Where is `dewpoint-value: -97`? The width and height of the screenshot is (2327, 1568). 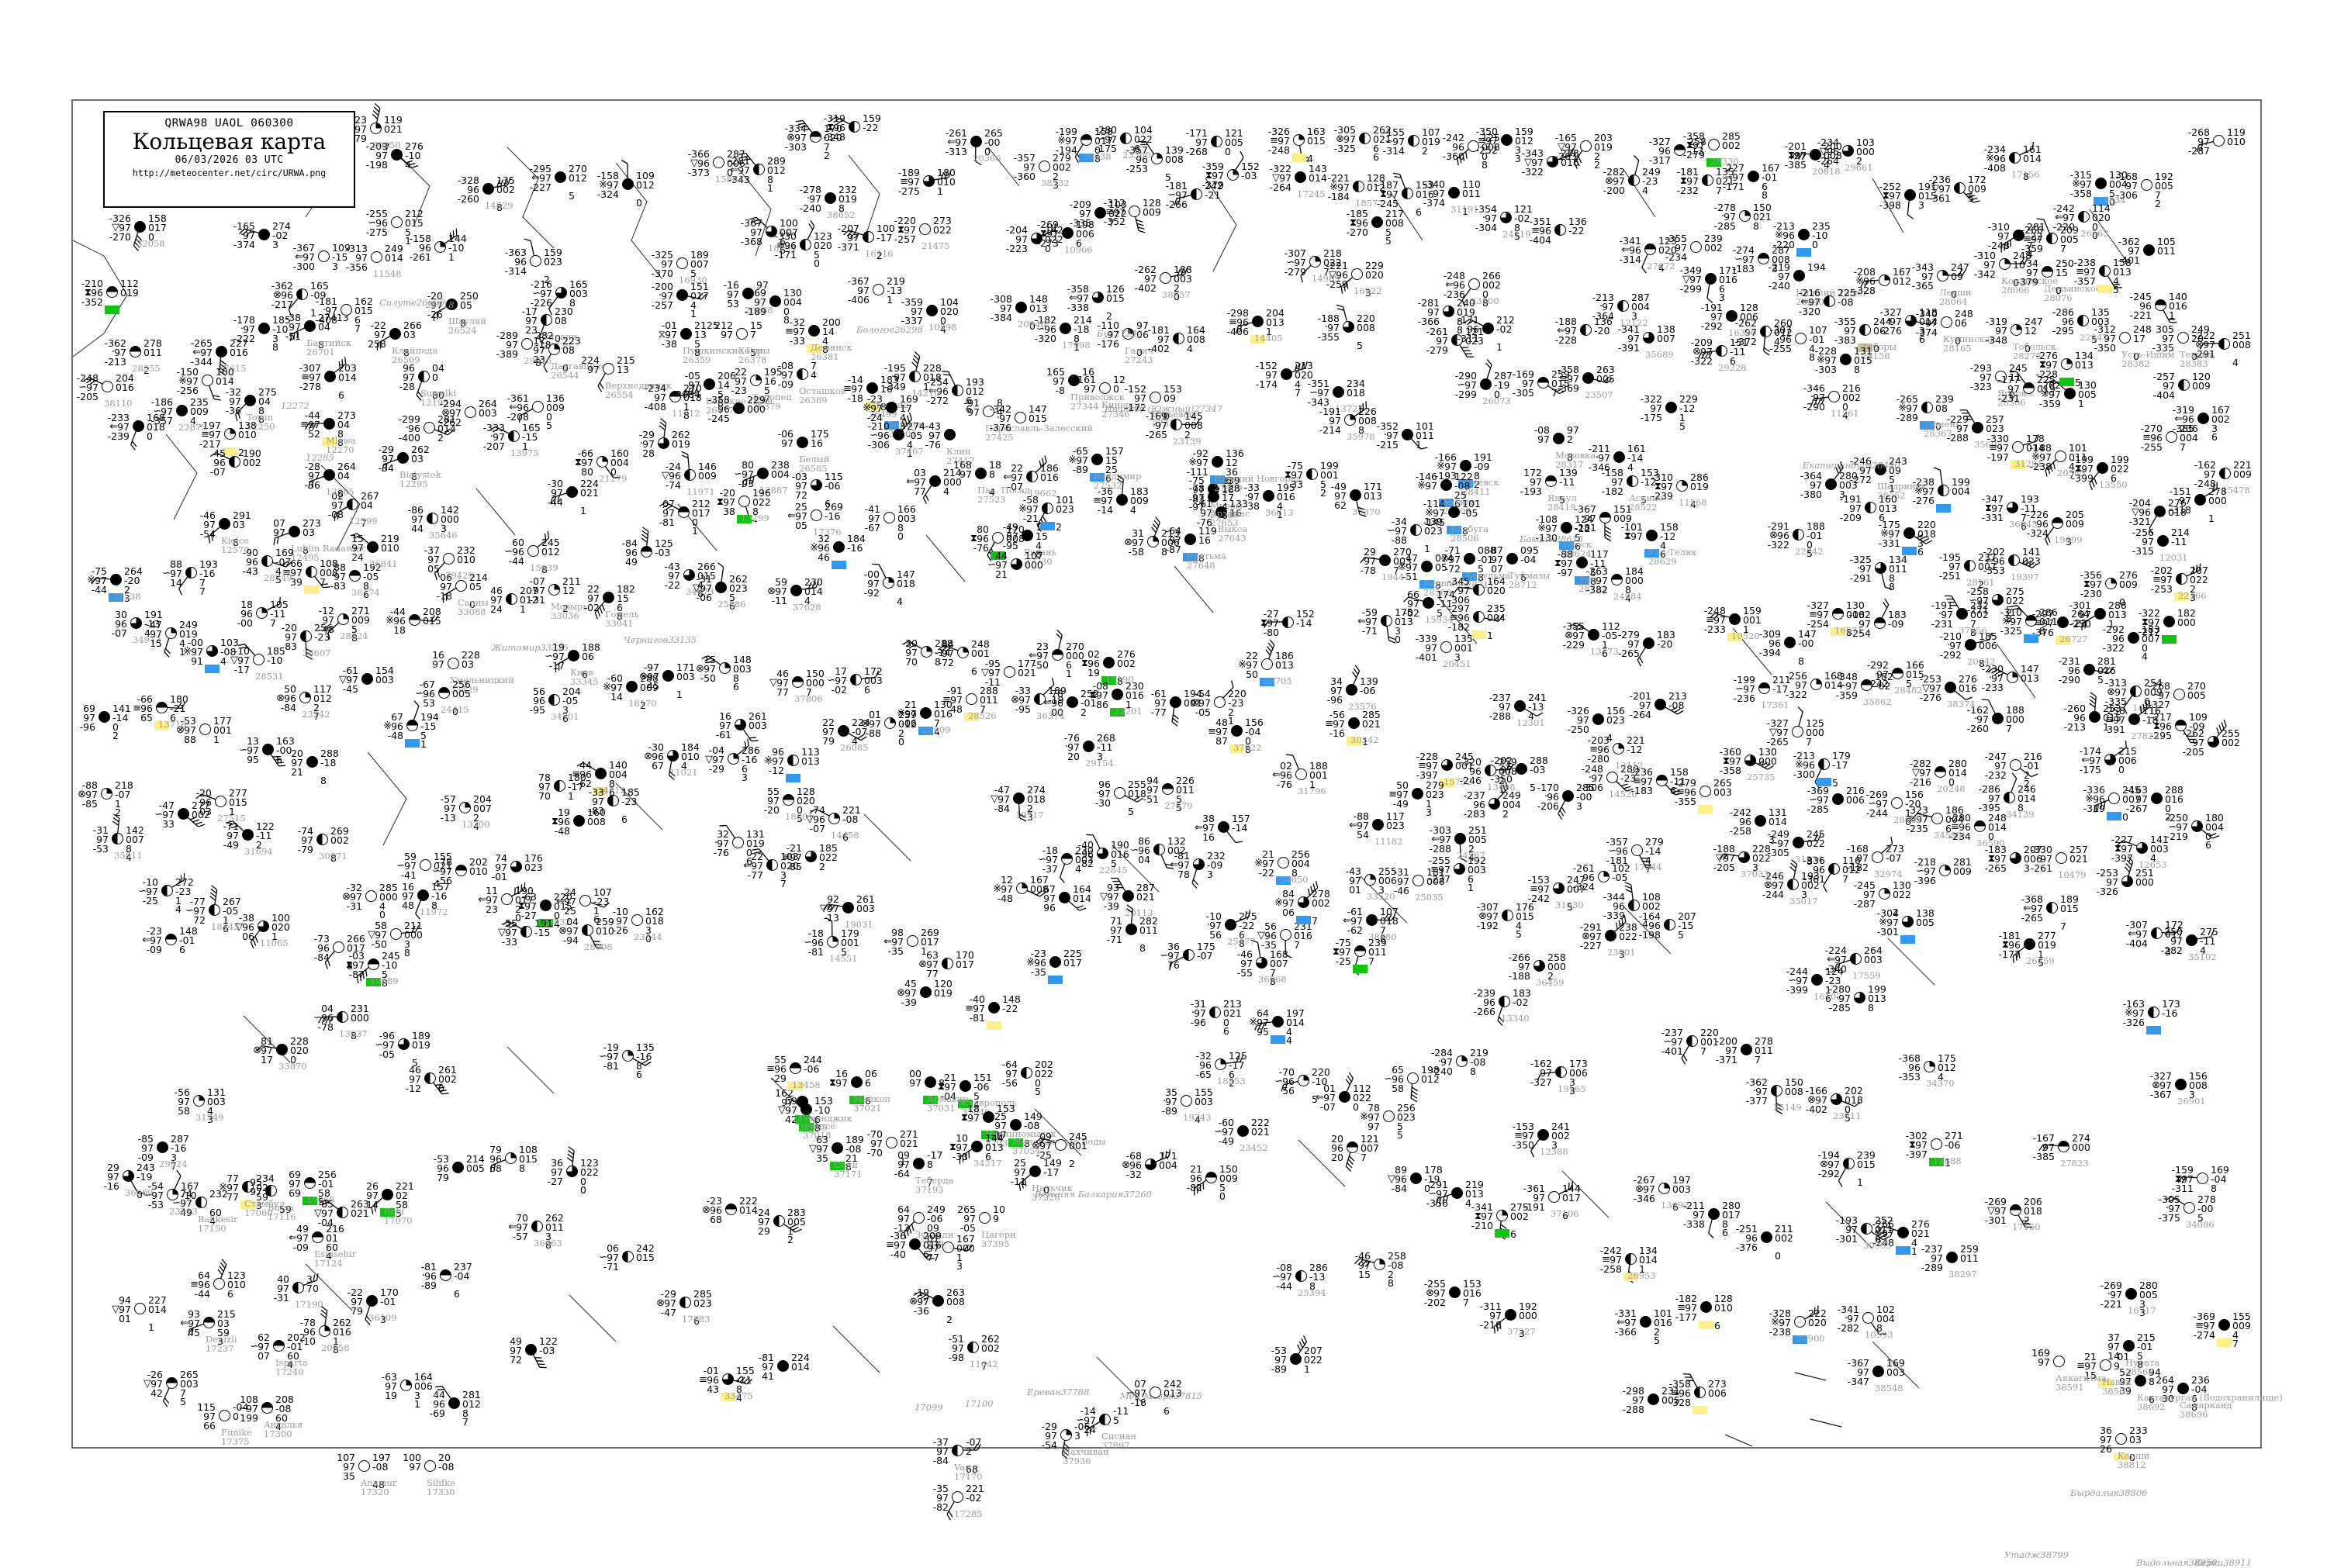 dewpoint-value: -97 is located at coordinates (1197, 508).